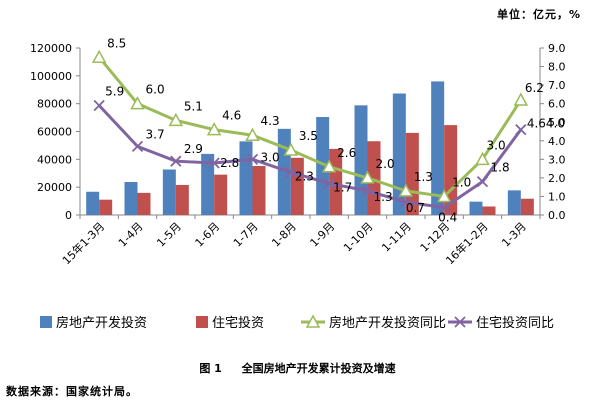 The height and width of the screenshot is (407, 595). What do you see at coordinates (246, 235) in the screenshot?
I see `x-tick-label: 1-7月` at bounding box center [246, 235].